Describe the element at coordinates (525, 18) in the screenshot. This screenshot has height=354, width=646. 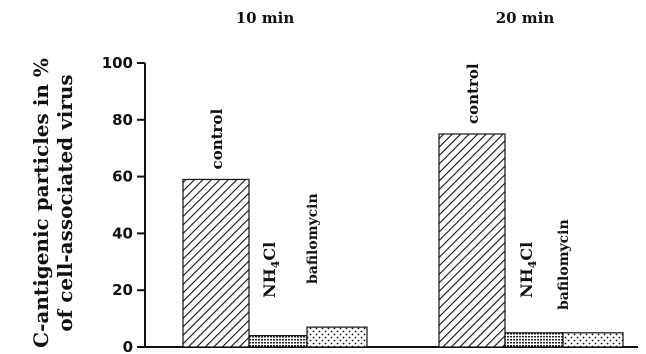
I see `group-title: 20 min` at that location.